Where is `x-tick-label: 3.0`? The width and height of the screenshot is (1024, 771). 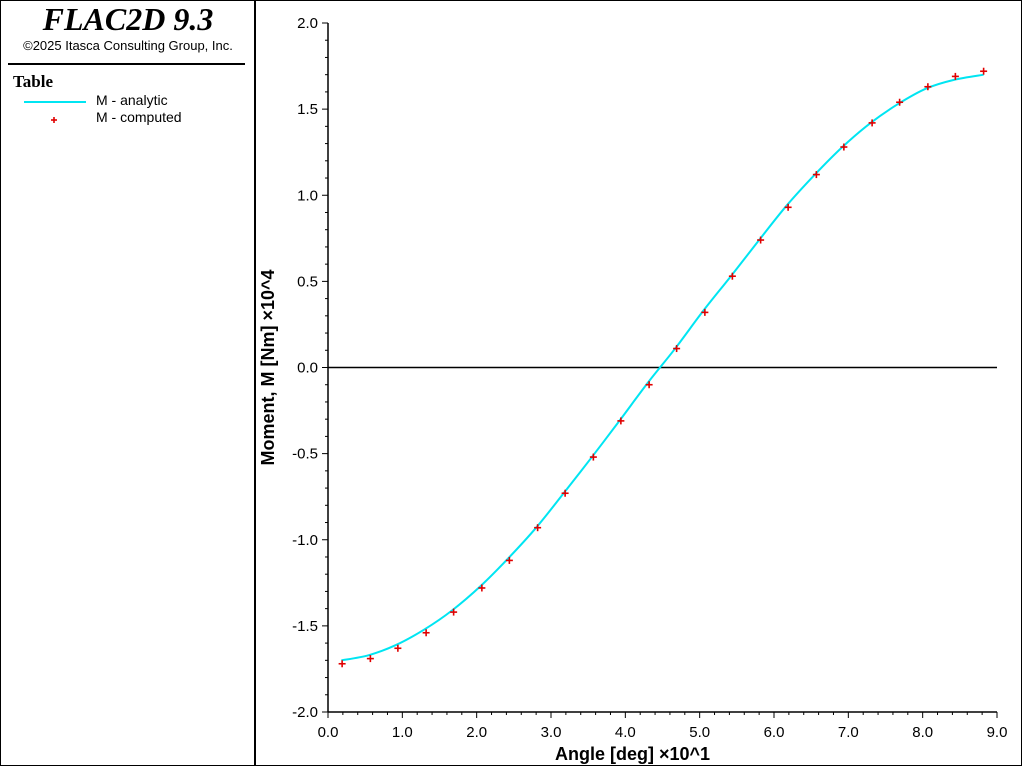
x-tick-label: 3.0 is located at coordinates (551, 732).